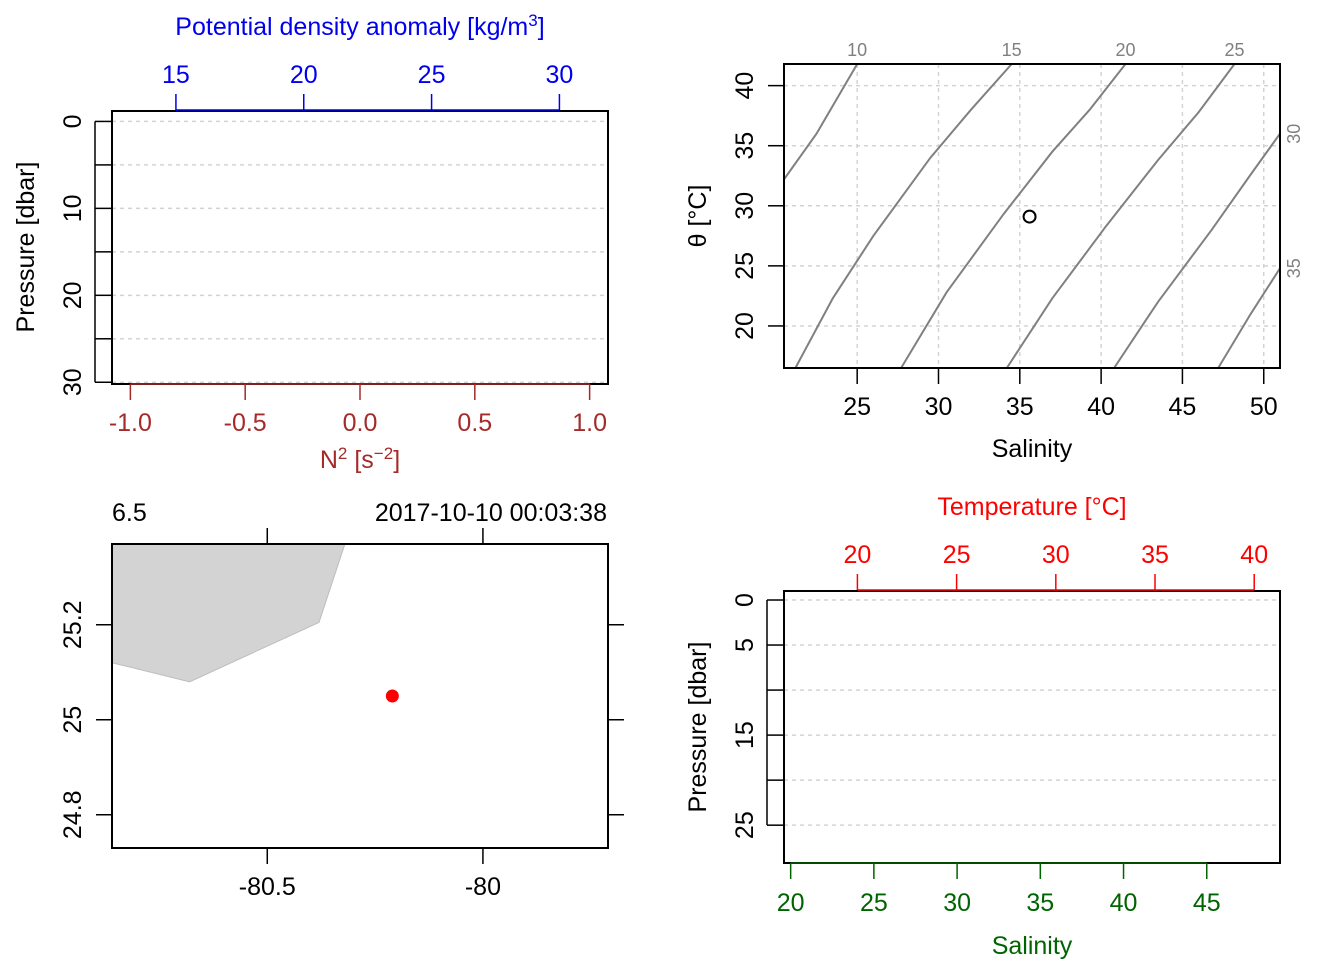  What do you see at coordinates (589, 423) in the screenshot?
I see `p1-n2-tick-label: 1.0` at bounding box center [589, 423].